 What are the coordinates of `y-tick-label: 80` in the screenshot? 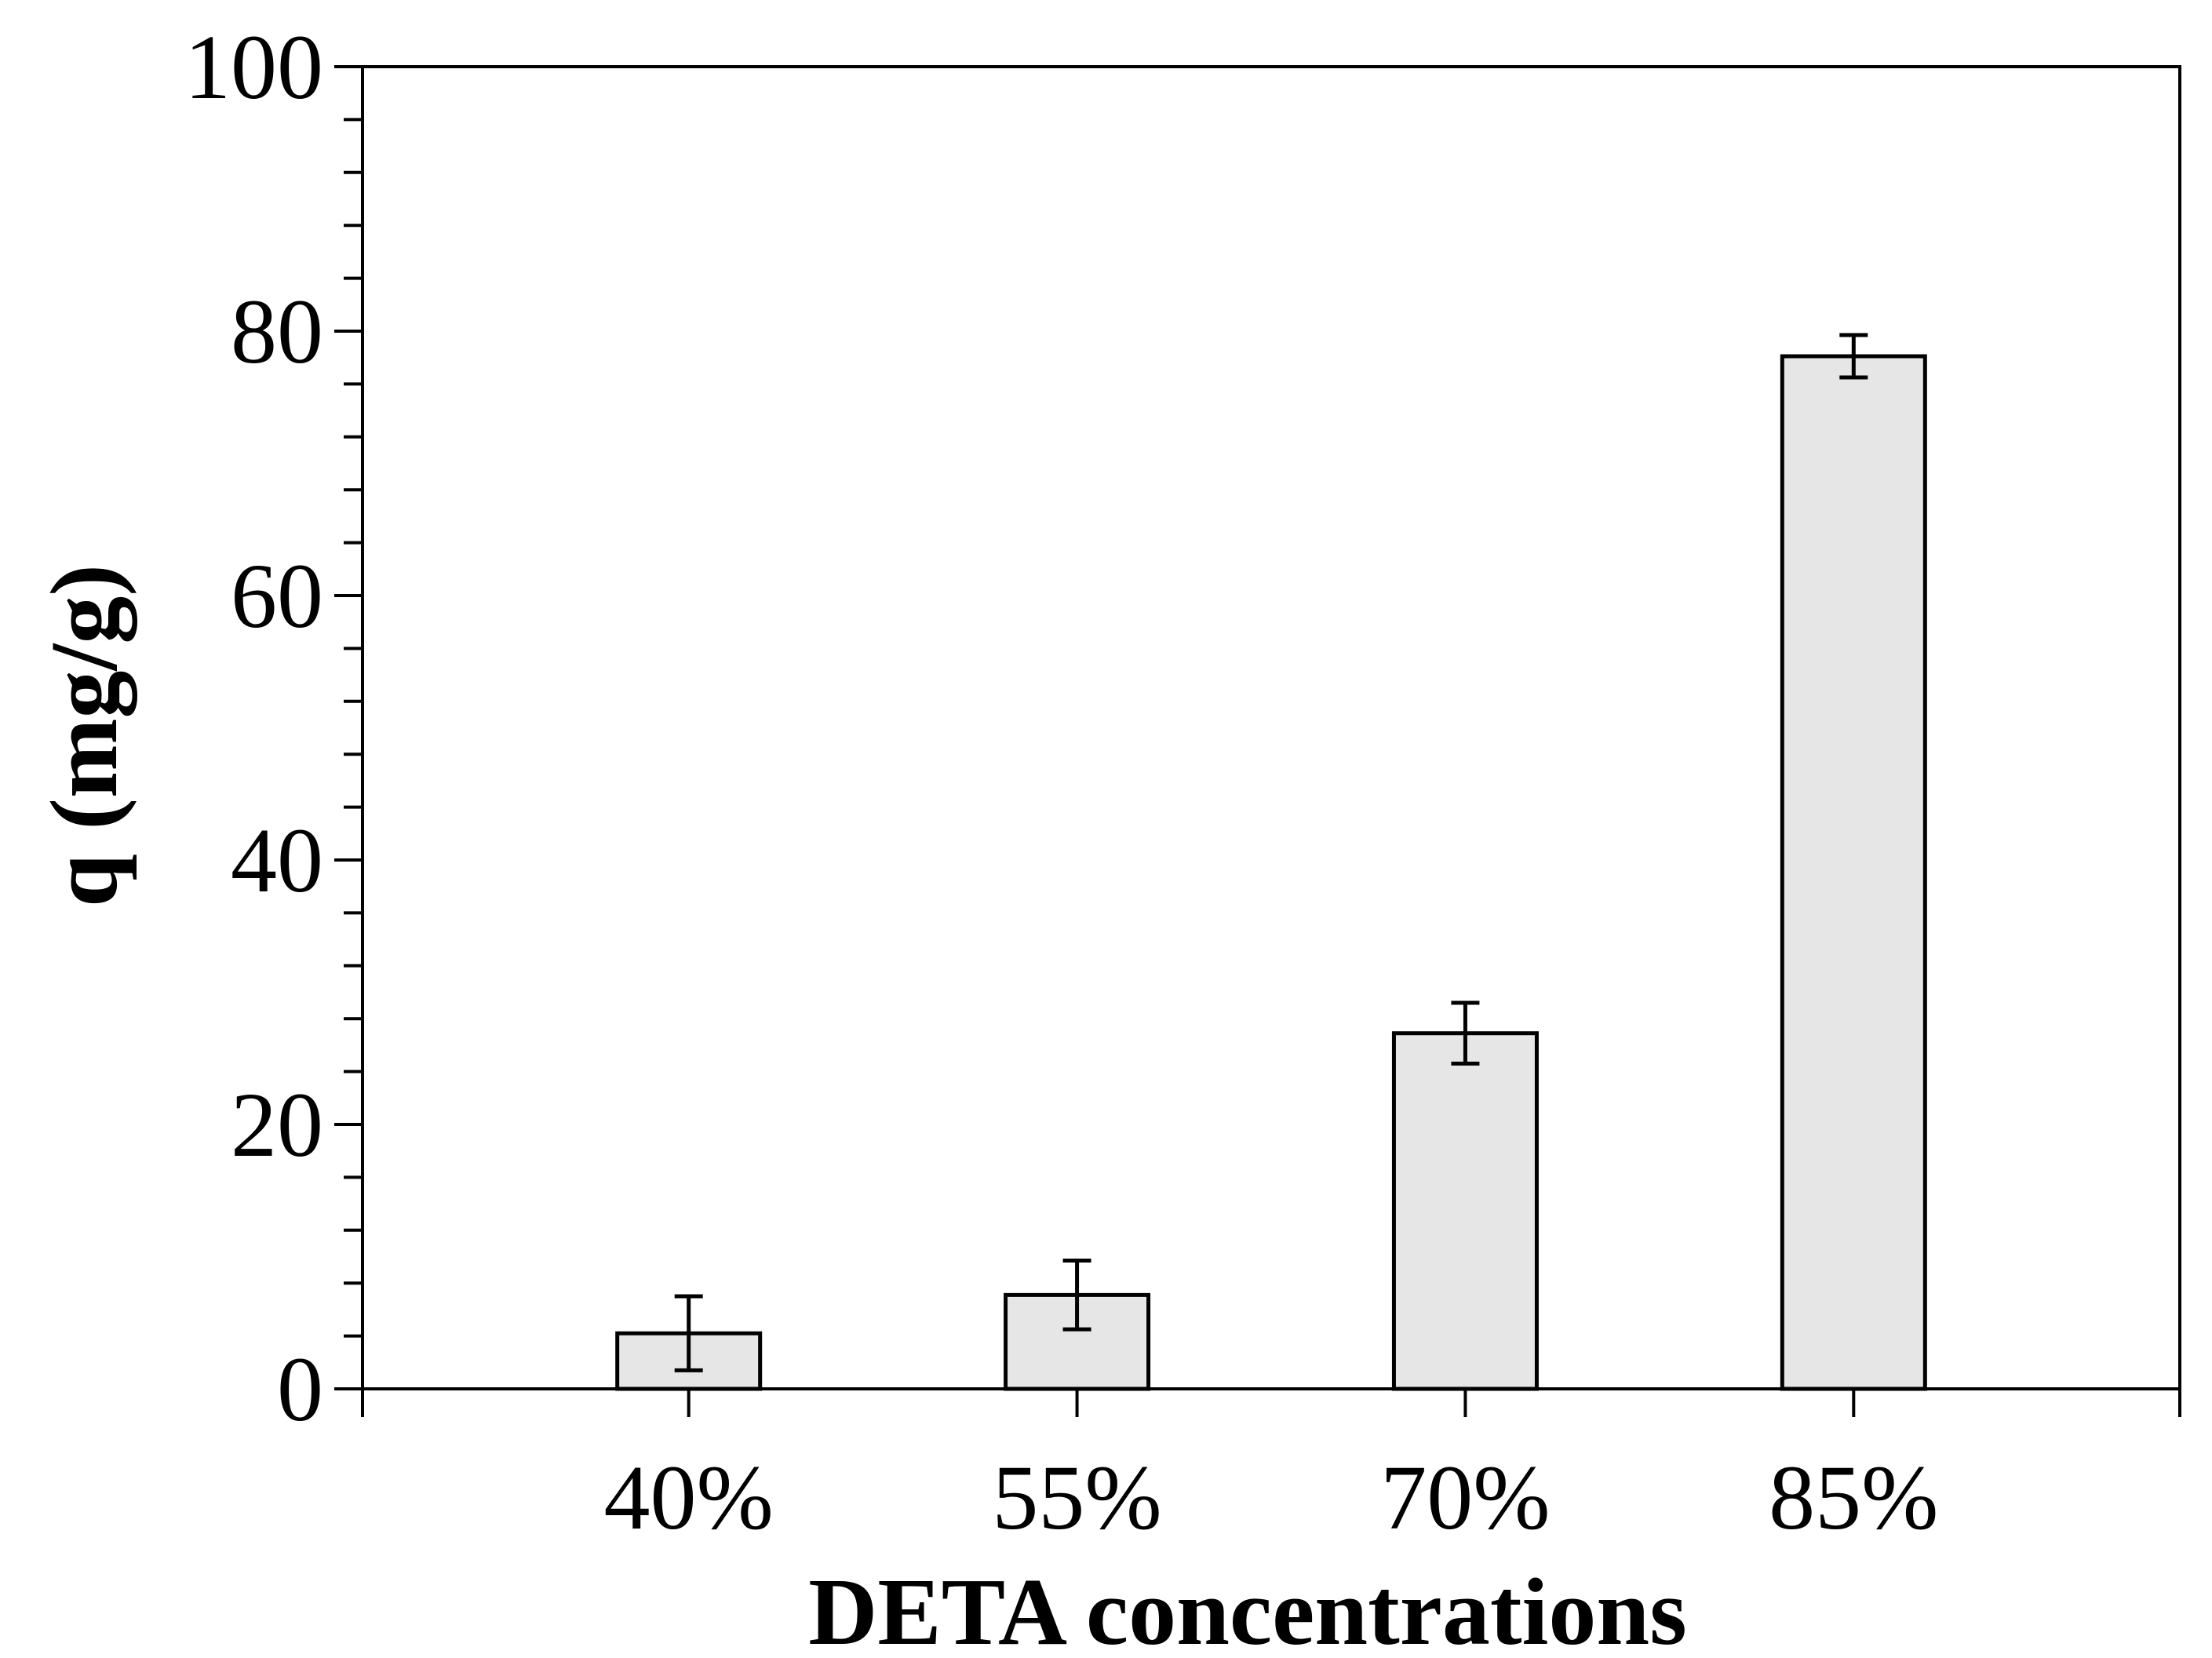 It's located at (277, 332).